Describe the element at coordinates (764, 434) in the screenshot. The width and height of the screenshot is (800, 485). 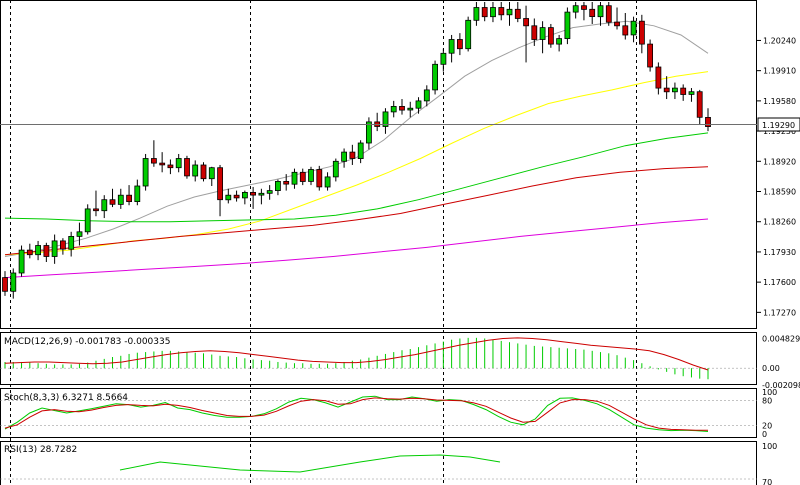
I see `stoch-tick-label: 0` at that location.